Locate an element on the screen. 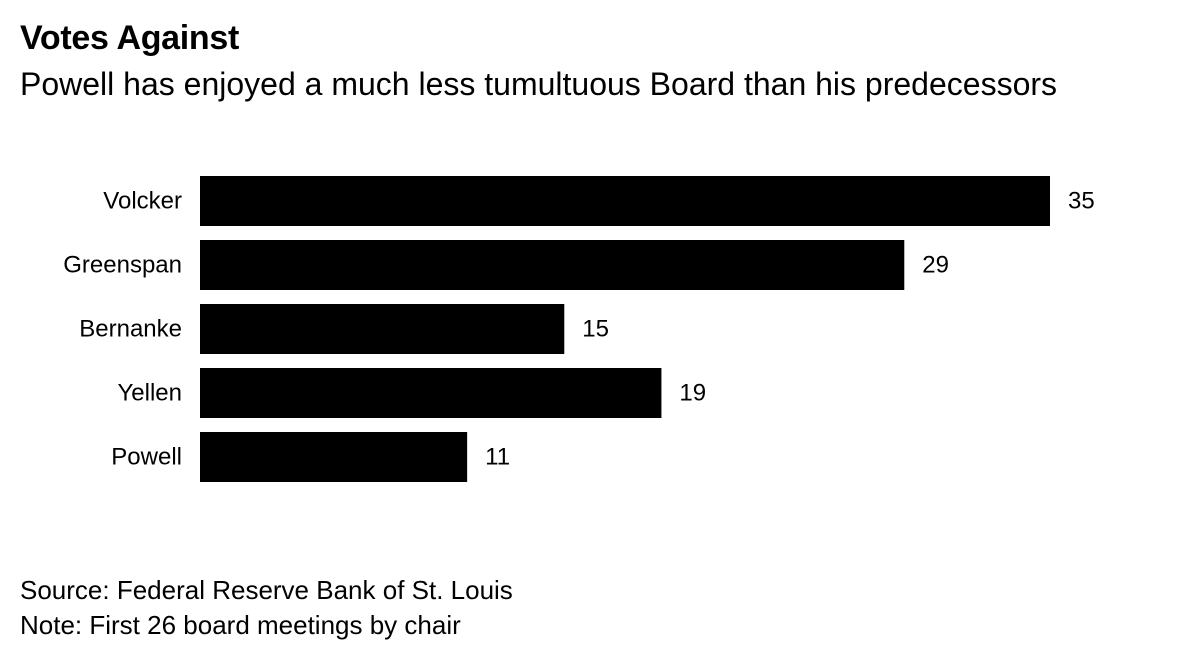 This screenshot has width=1200, height=660. category-label: Yellen is located at coordinates (149, 393).